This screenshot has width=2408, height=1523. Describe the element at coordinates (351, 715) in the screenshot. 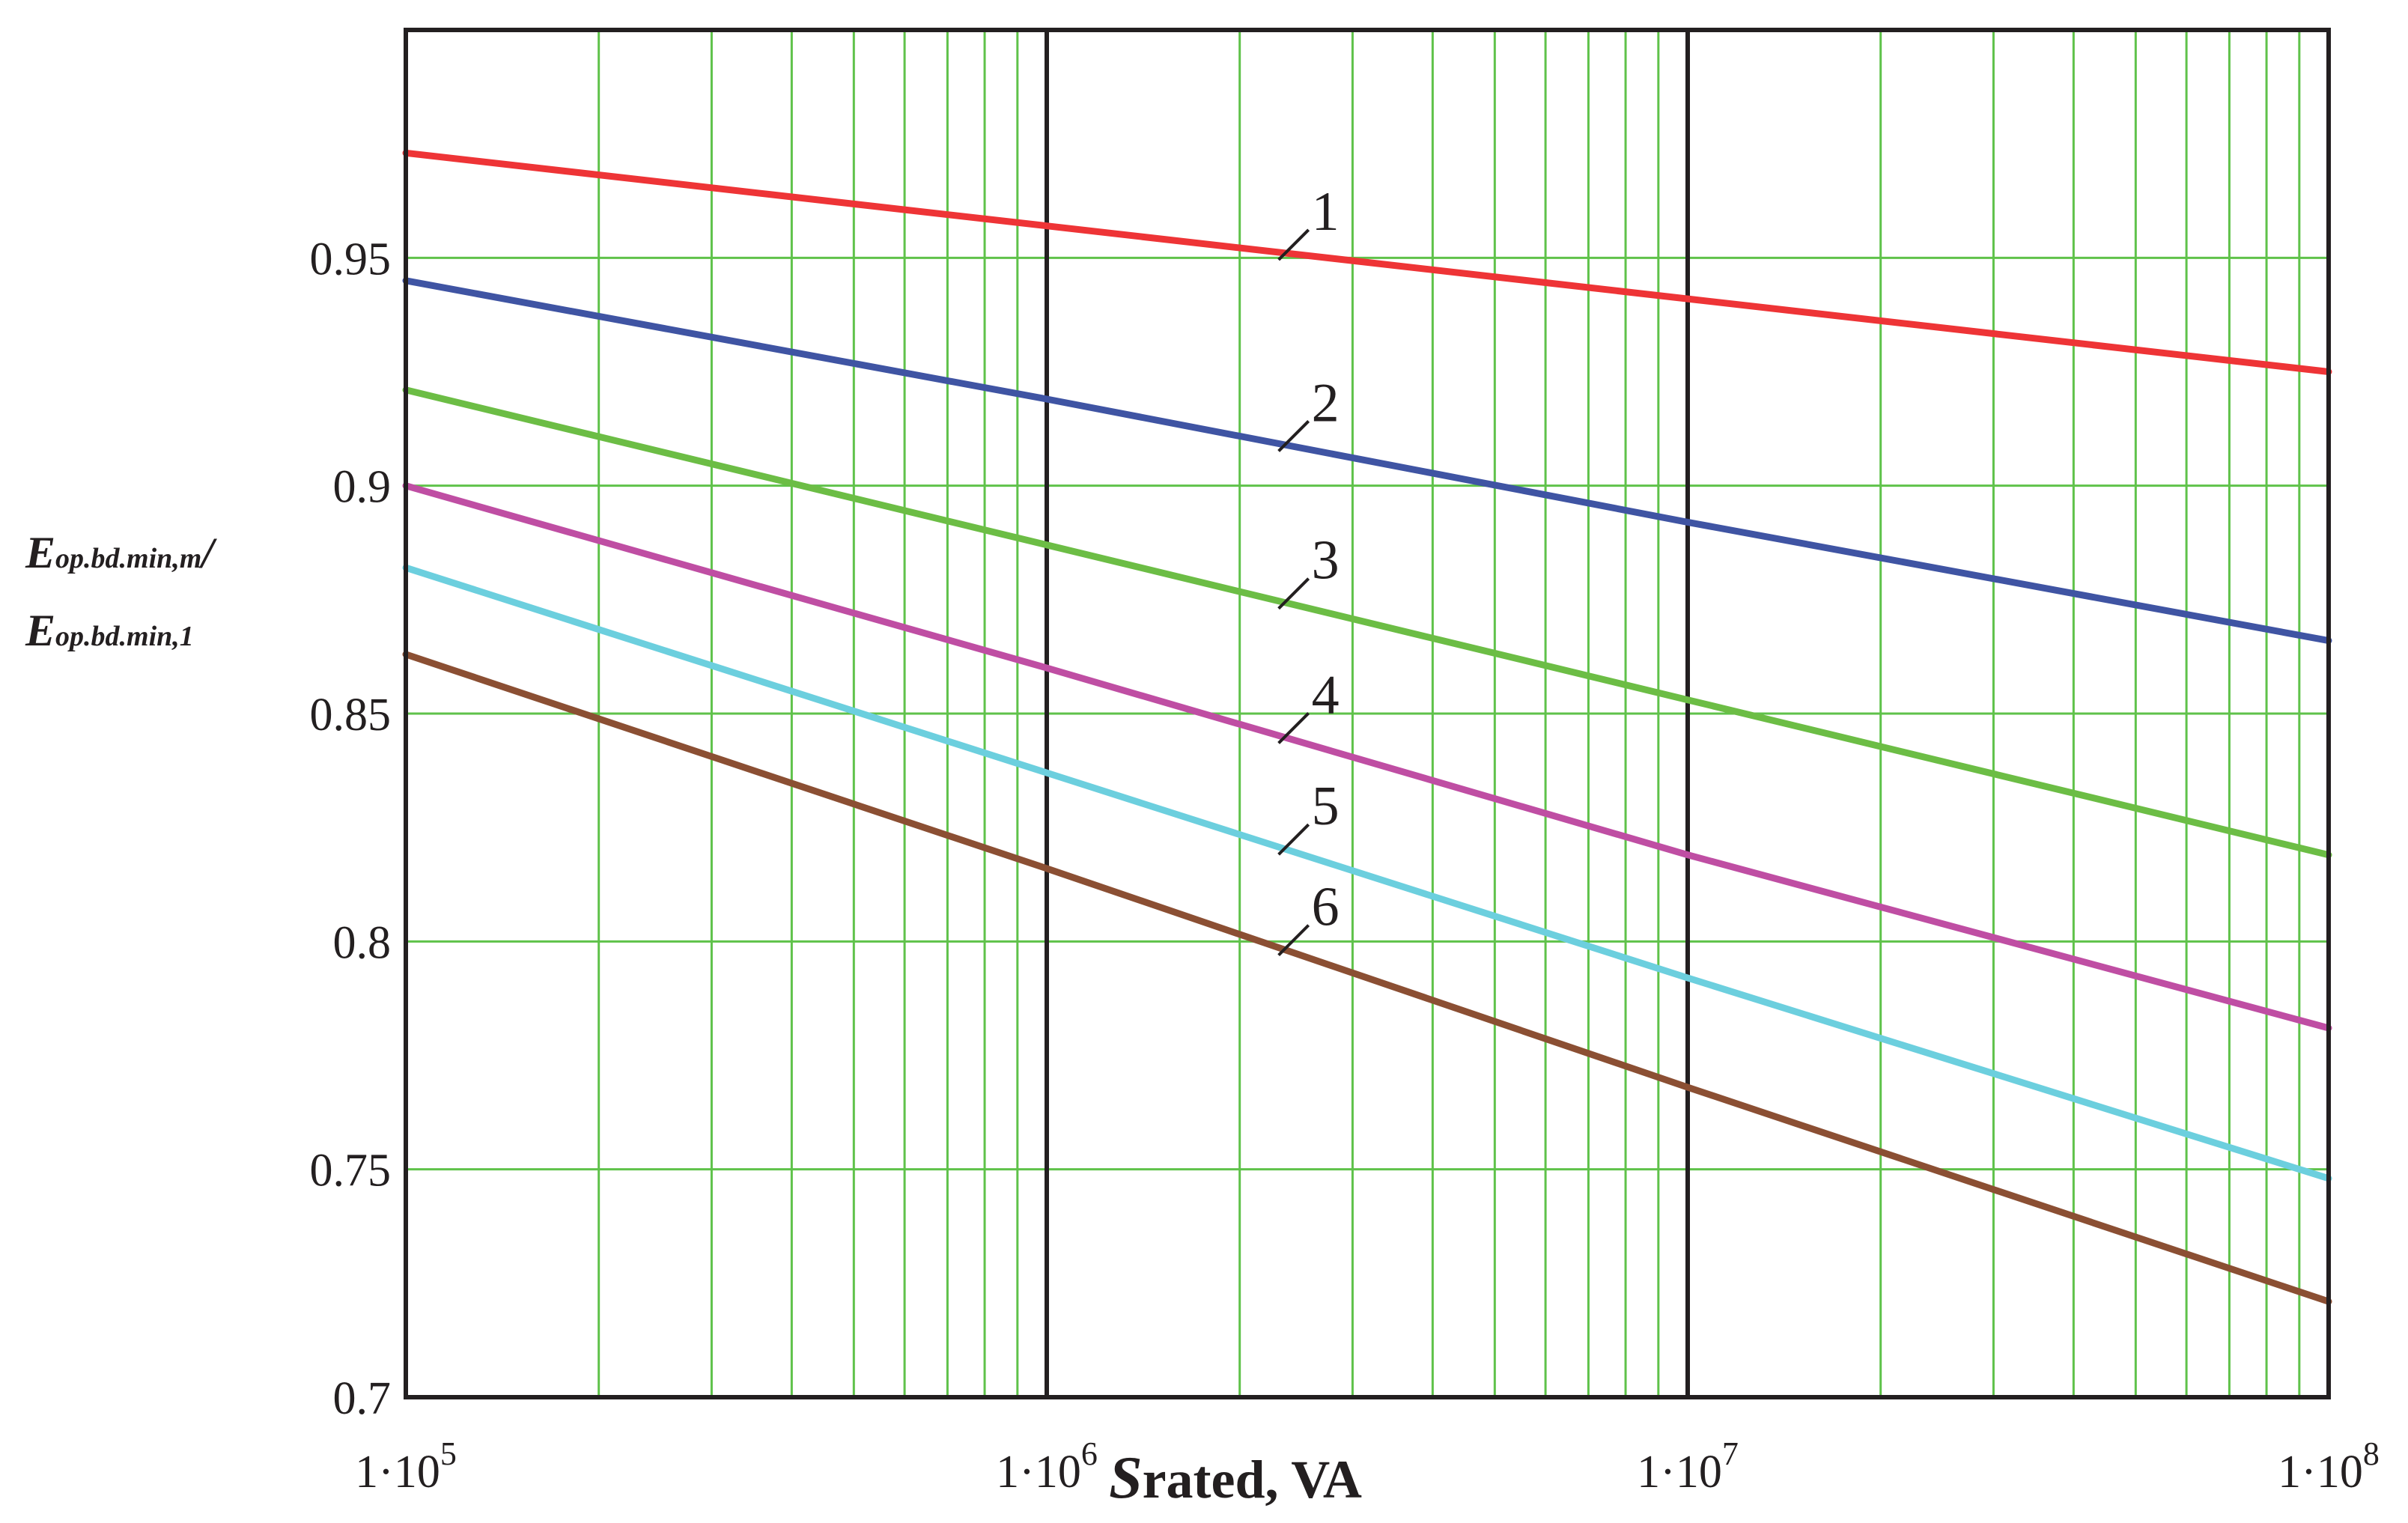

I see `y-tick-label: 0.85` at that location.